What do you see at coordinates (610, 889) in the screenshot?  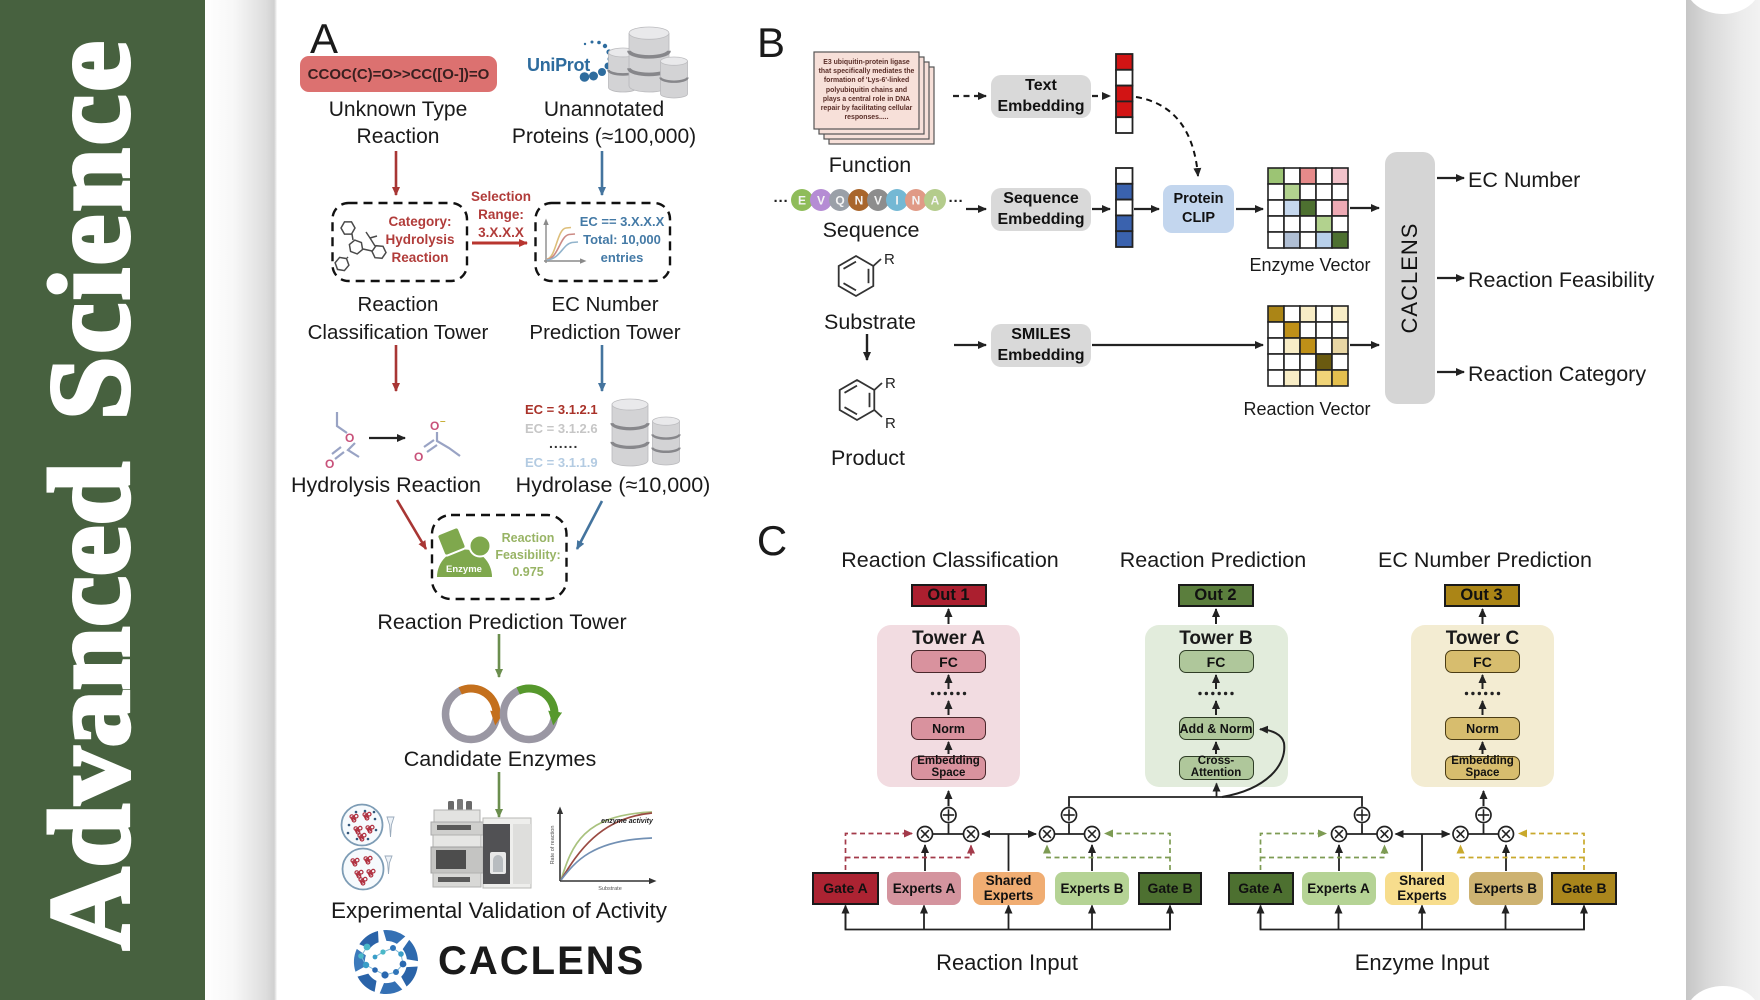 I see `svg-text: Substrate` at bounding box center [610, 889].